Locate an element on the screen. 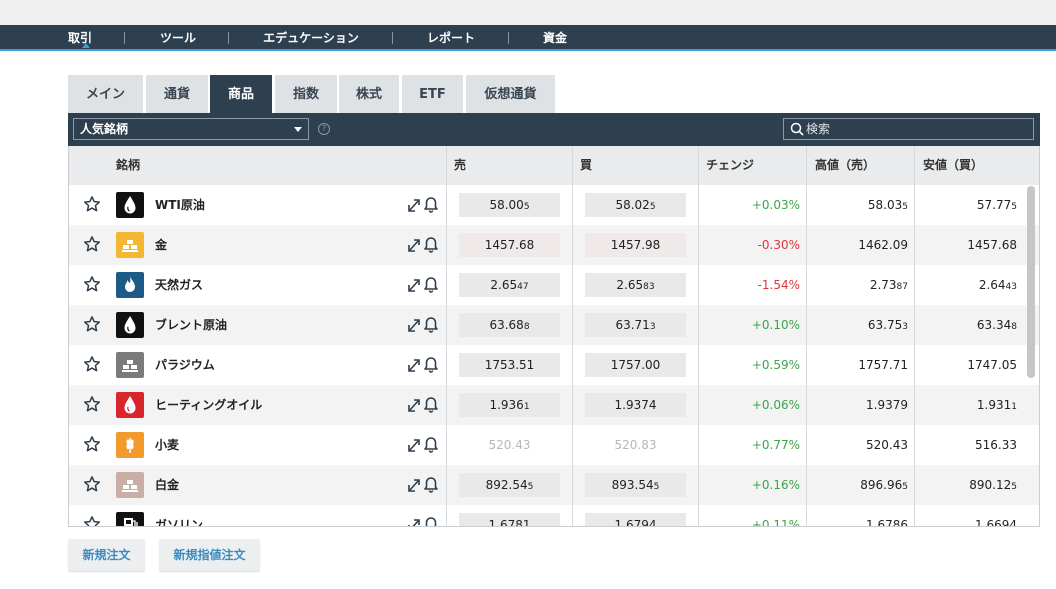 The width and height of the screenshot is (1056, 589). buy-price-button: 1457.98 is located at coordinates (635, 245).